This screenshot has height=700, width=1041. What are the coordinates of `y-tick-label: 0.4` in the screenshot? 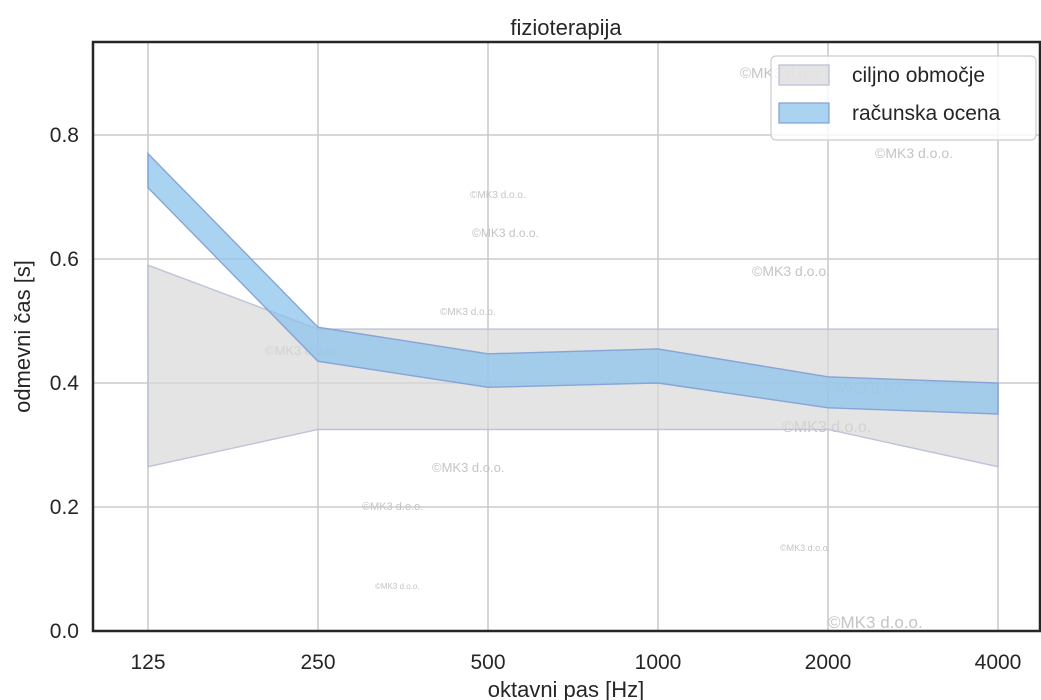 It's located at (65, 383).